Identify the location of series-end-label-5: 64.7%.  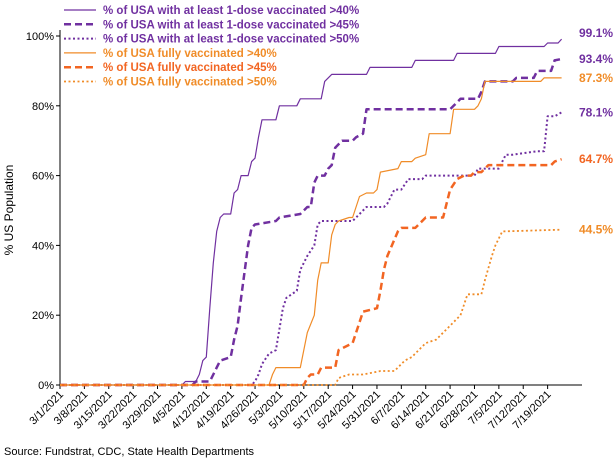
(596, 159).